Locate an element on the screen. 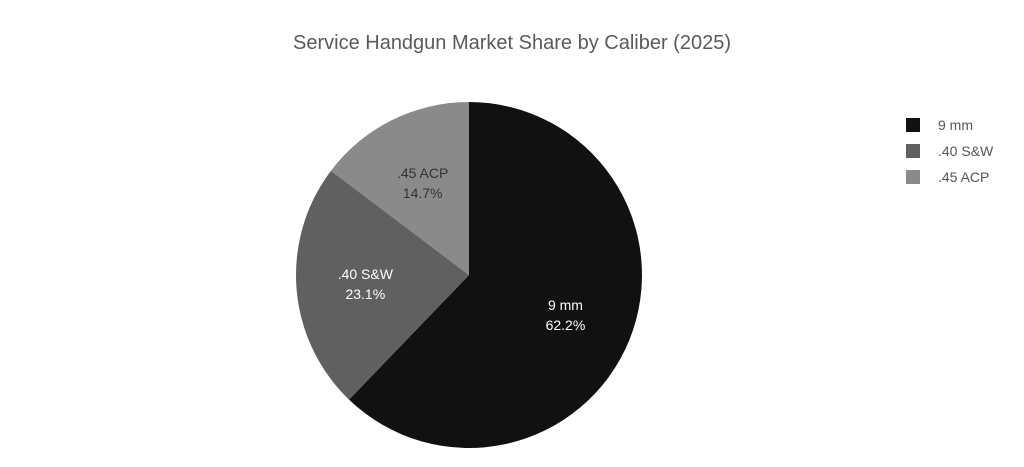 Image resolution: width=1024 pixels, height=467 pixels. legend-item: 9 mm is located at coordinates (949, 125).